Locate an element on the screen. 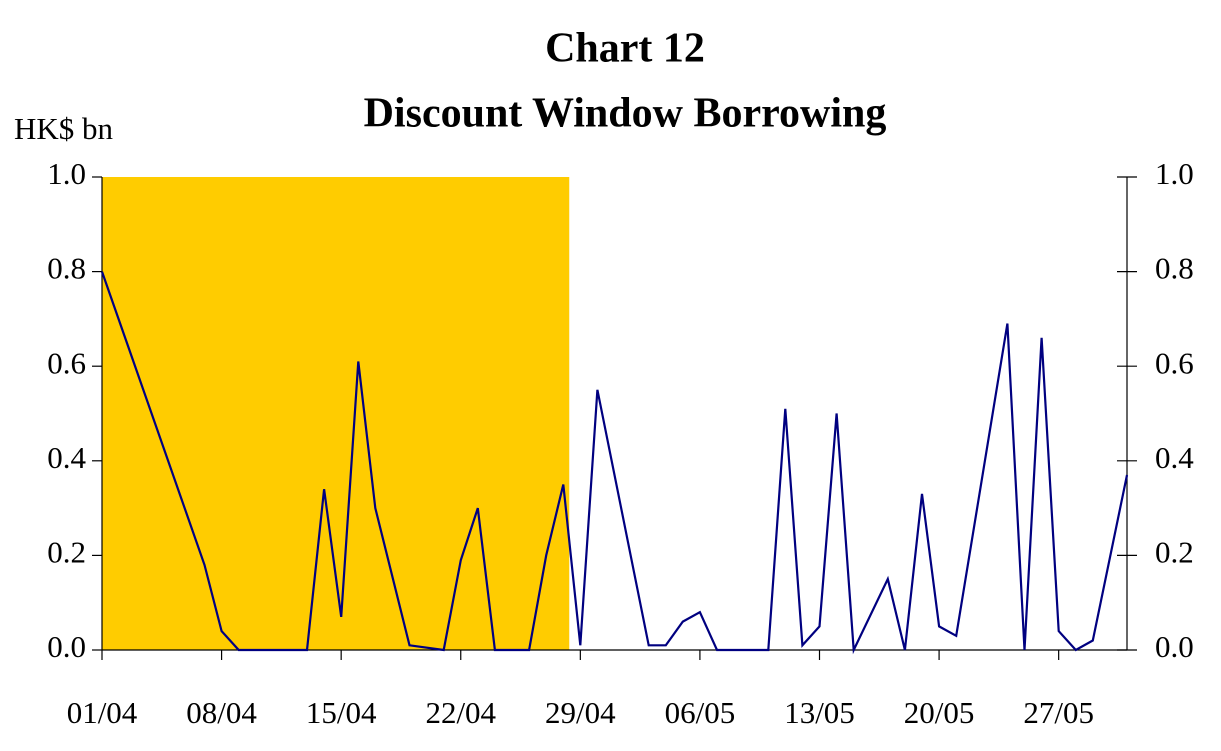 The image size is (1221, 751). y2-tick-label: 1.0 is located at coordinates (1174, 173).